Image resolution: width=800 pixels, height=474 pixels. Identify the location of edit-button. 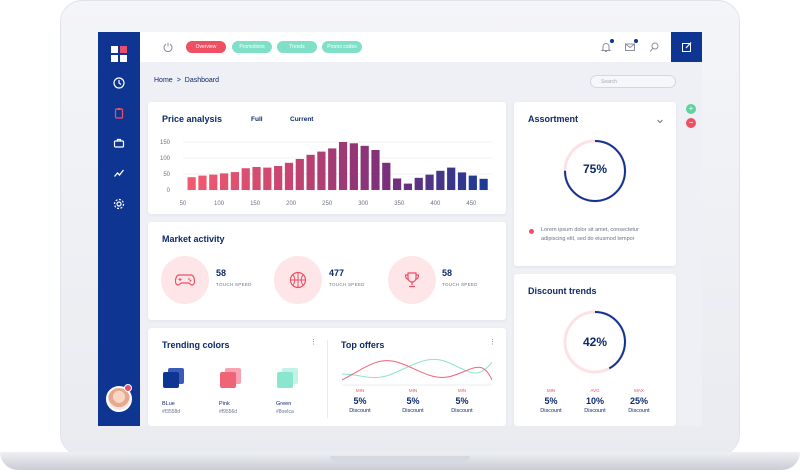
(686, 47).